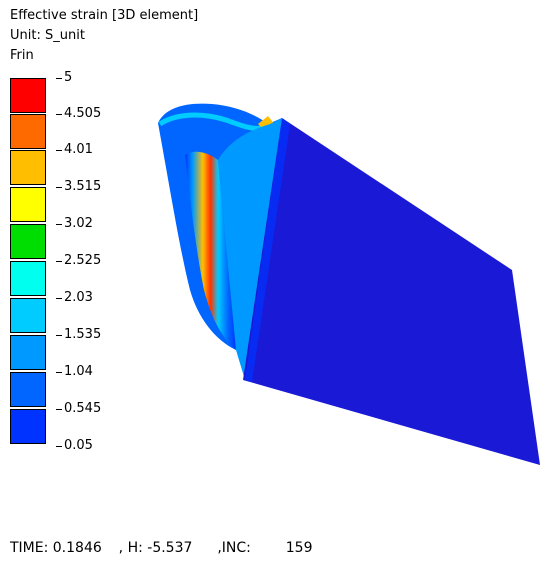  Describe the element at coordinates (78, 445) in the screenshot. I see `legend-label: 0.05` at that location.